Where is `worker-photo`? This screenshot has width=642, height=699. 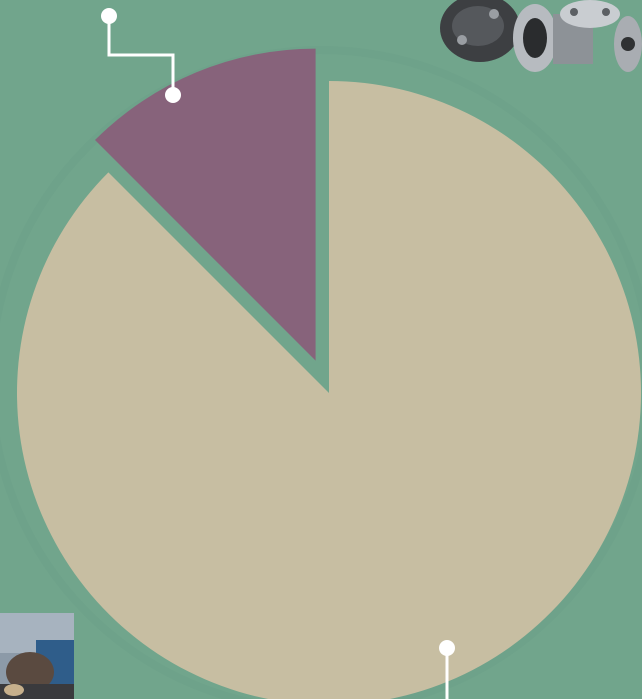
worker-photo is located at coordinates (37, 656).